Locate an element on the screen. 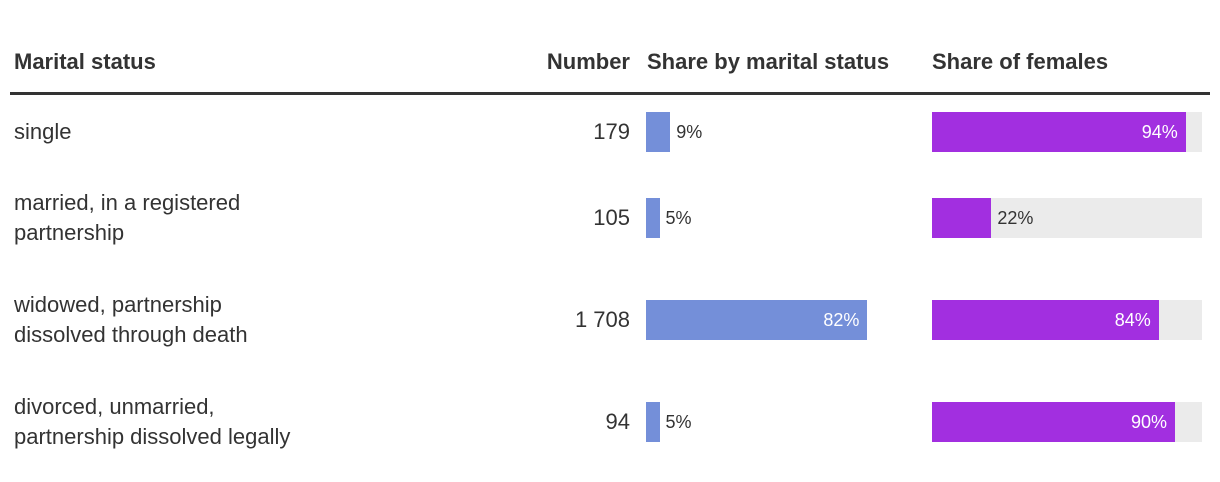  row-label: partnership is located at coordinates (69, 232).